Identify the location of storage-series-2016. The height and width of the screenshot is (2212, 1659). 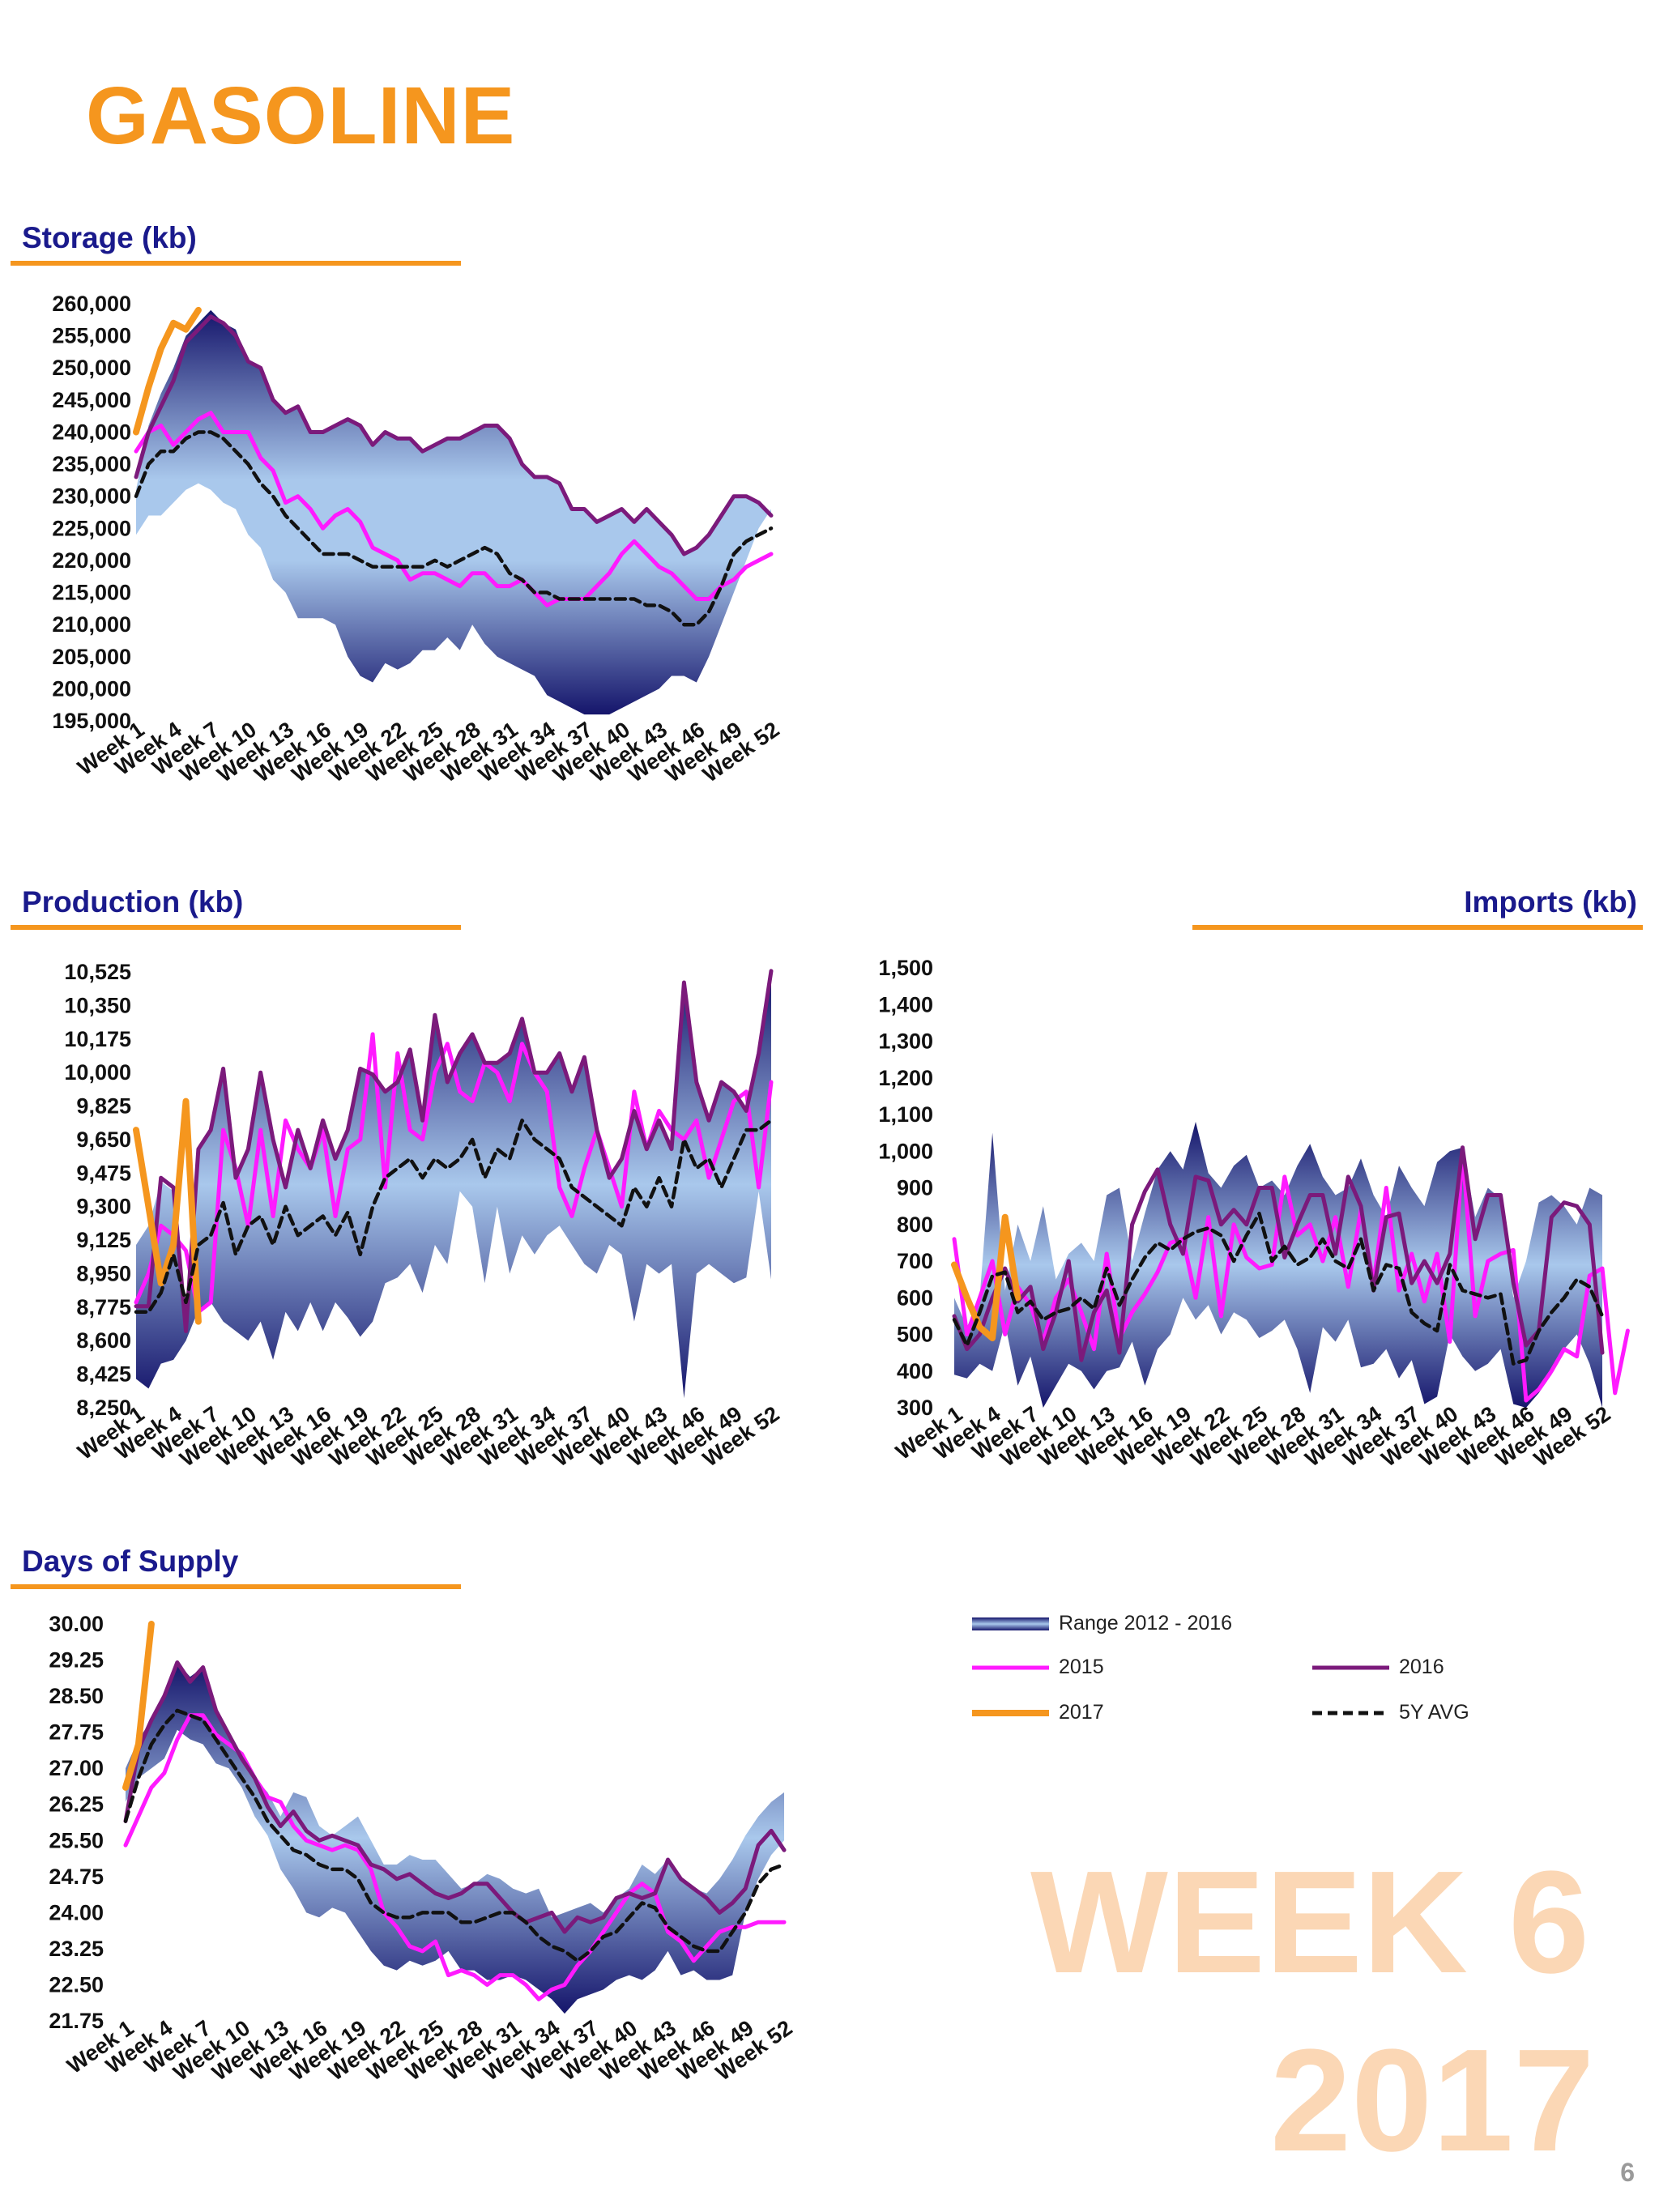
(454, 435).